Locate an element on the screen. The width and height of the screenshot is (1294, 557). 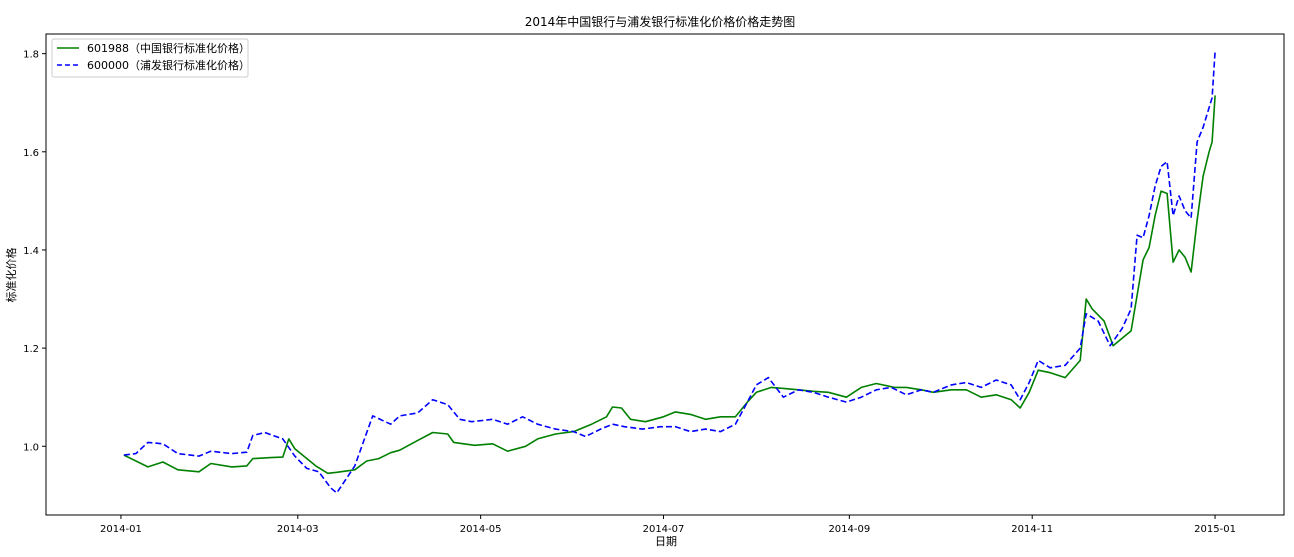
chart-title: 2014年中国银行与浦发银行标准化价格价格走势图 is located at coordinates (660, 21).